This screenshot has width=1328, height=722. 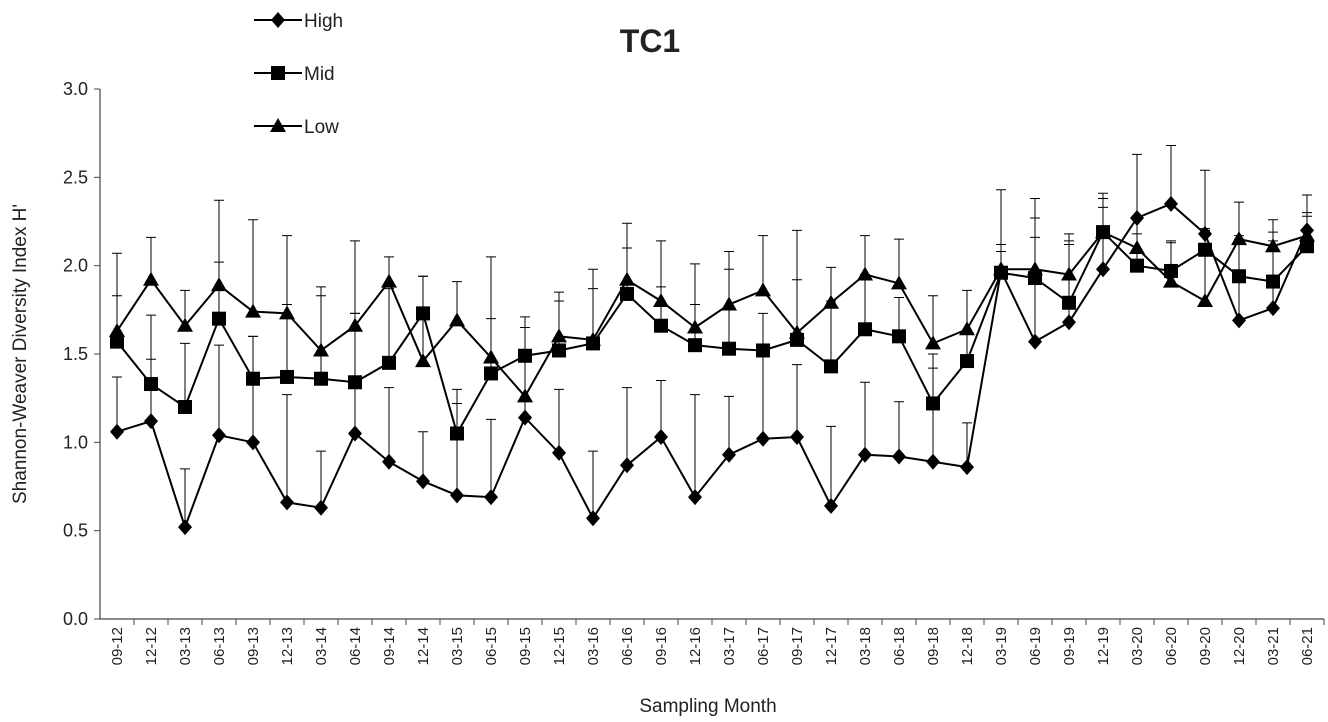 What do you see at coordinates (75, 177) in the screenshot?
I see `y-tick-label: 2.5` at bounding box center [75, 177].